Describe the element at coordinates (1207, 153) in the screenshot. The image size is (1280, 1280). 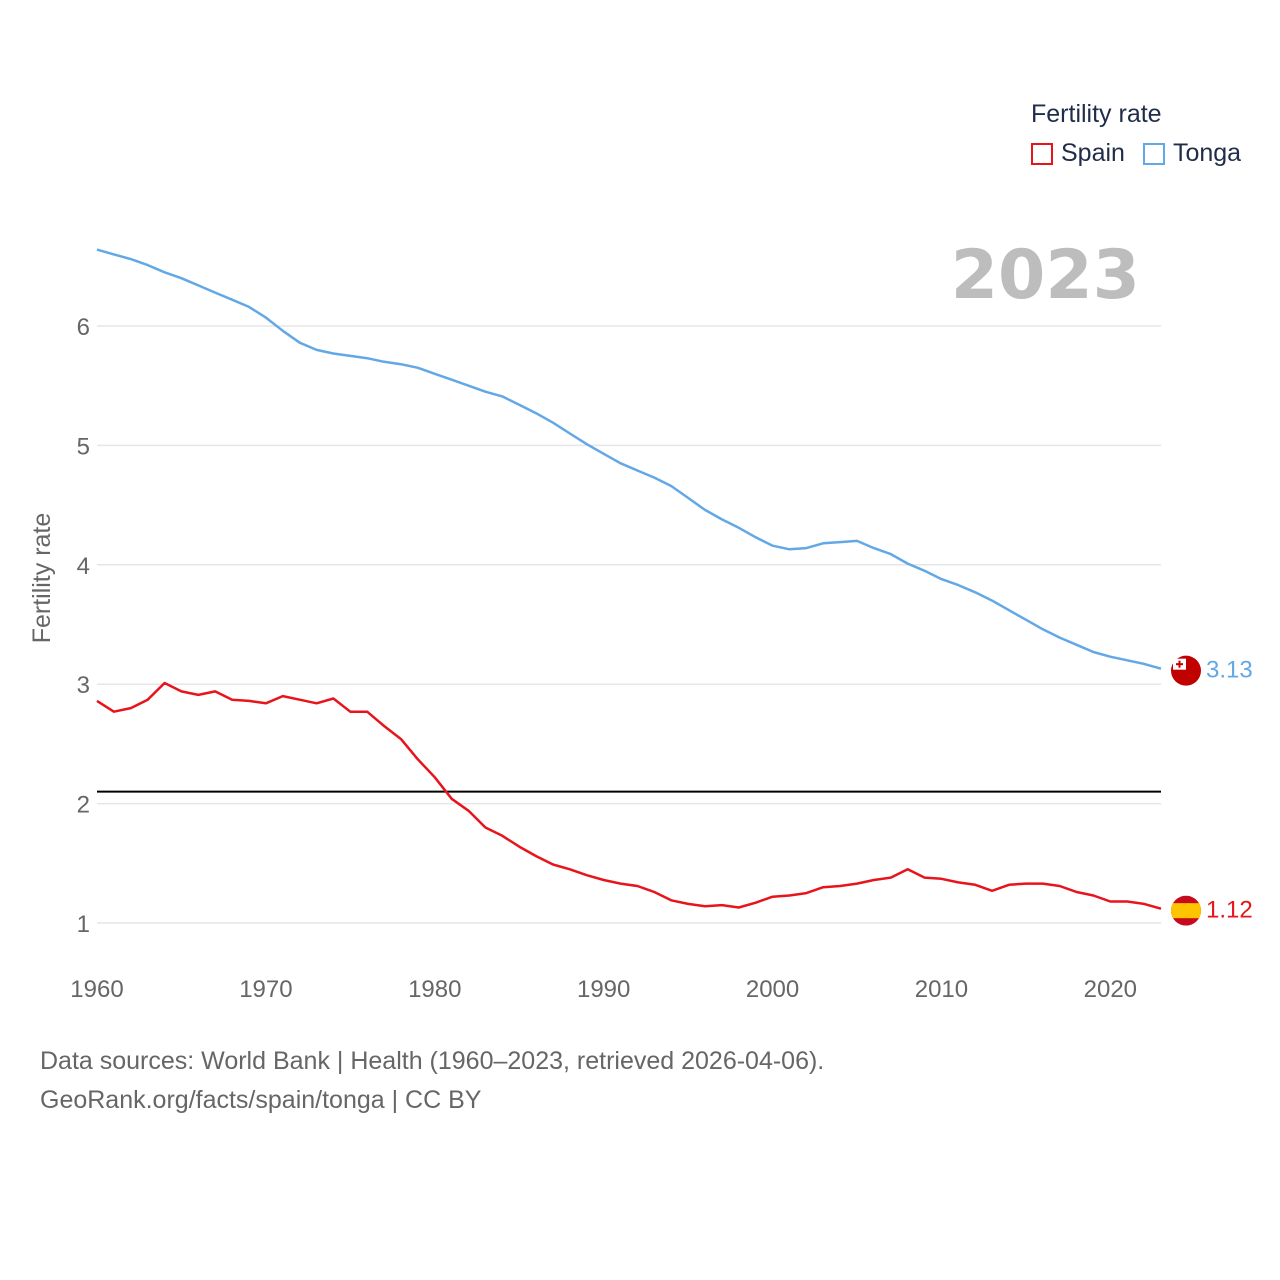
I see `legend-label-tonga: Tonga` at that location.